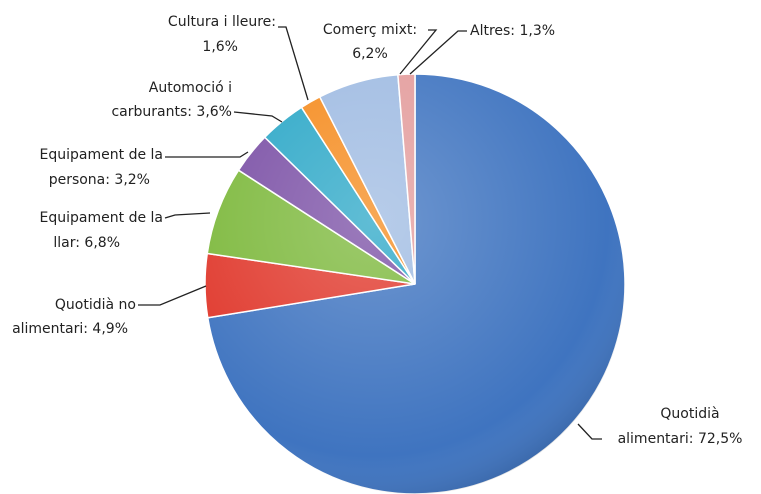 The image size is (761, 494). I want to click on data-label: 6,2%, so click(370, 54).